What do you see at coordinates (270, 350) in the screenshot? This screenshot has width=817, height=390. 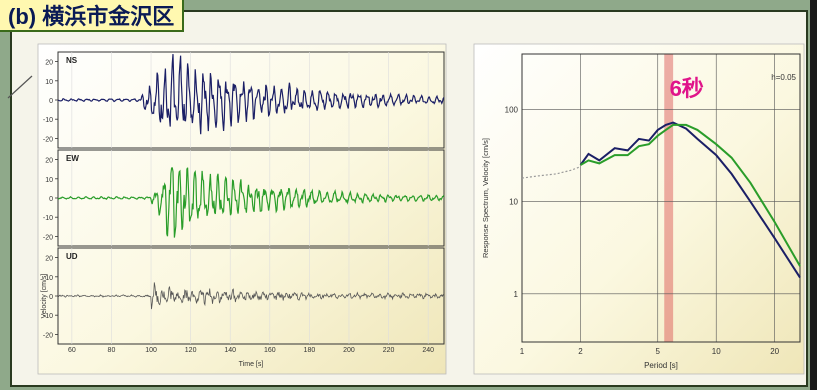 I see `wave-xtick-label: 160` at bounding box center [270, 350].